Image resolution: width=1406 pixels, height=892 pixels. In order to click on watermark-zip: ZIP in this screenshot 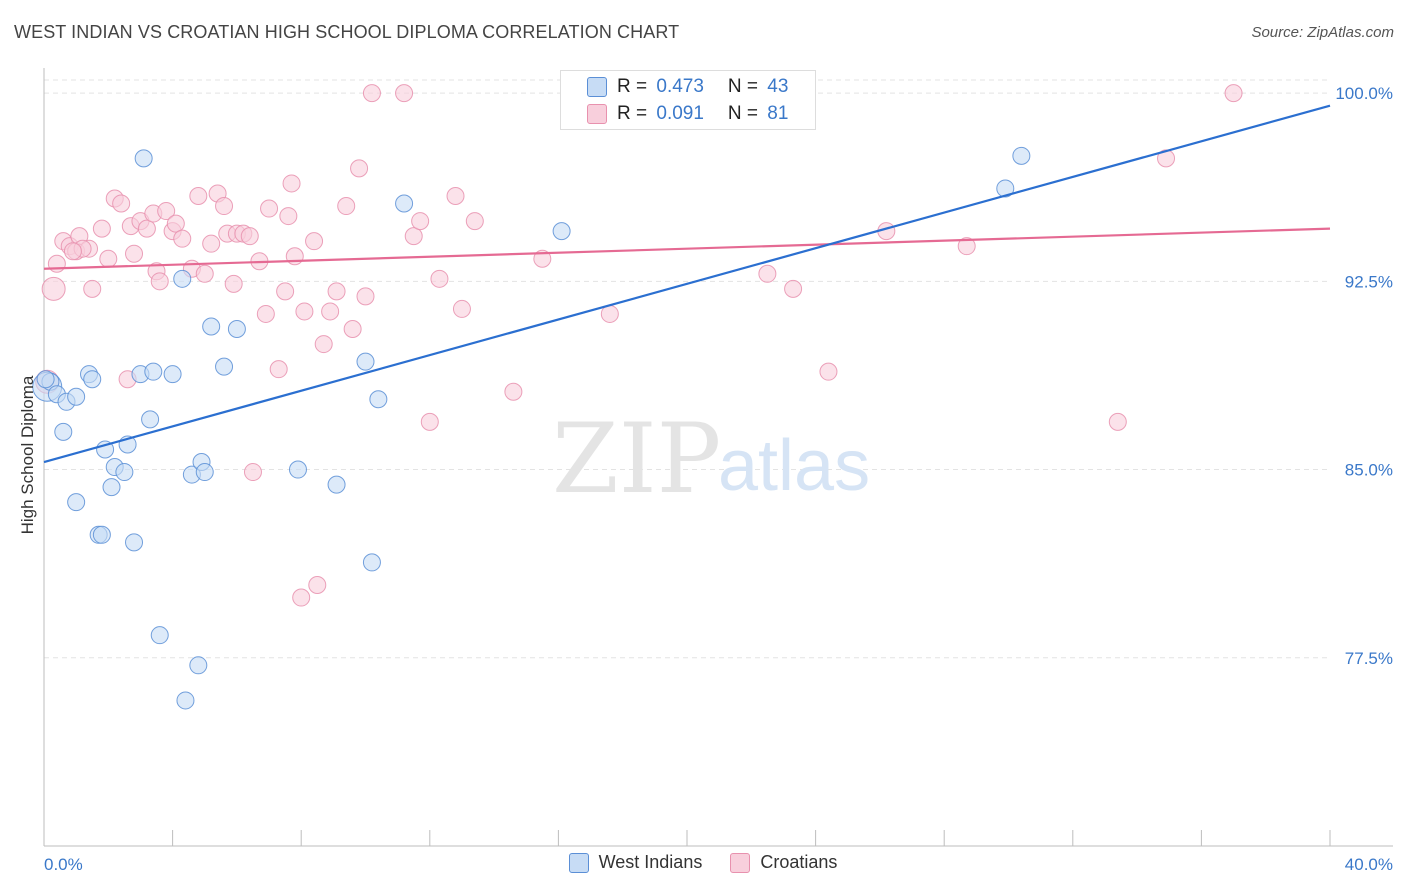, I will do `click(636, 459)`.